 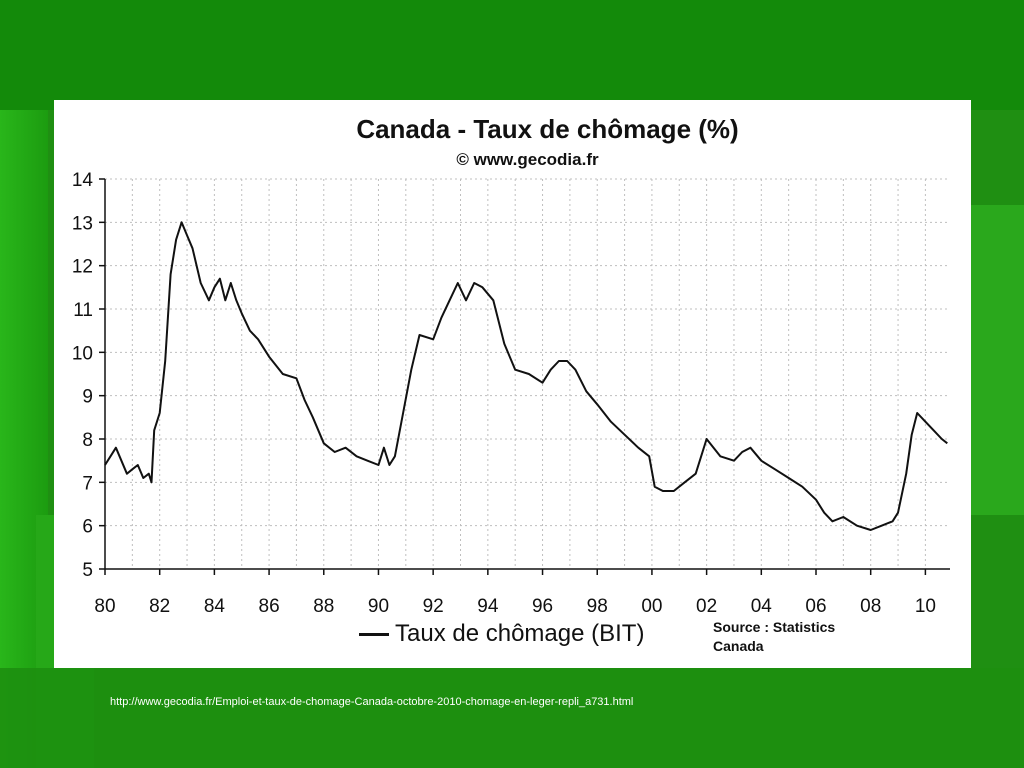 I want to click on y-tick-label: 10, so click(x=82, y=353).